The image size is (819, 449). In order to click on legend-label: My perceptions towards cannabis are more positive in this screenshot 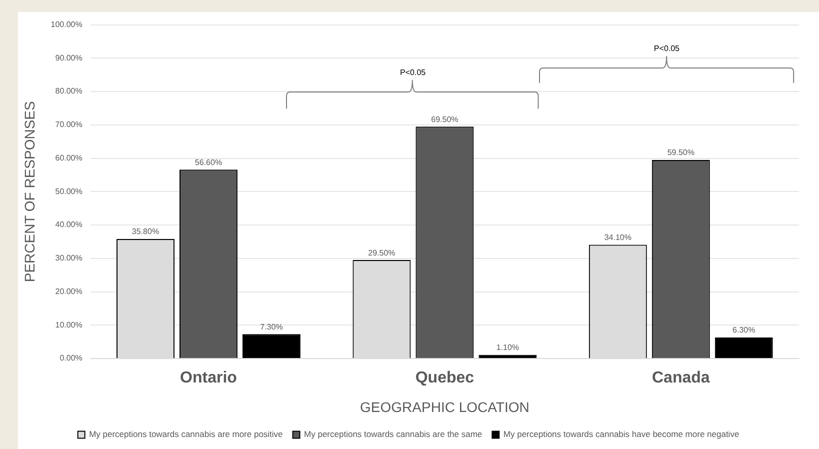, I will do `click(186, 434)`.